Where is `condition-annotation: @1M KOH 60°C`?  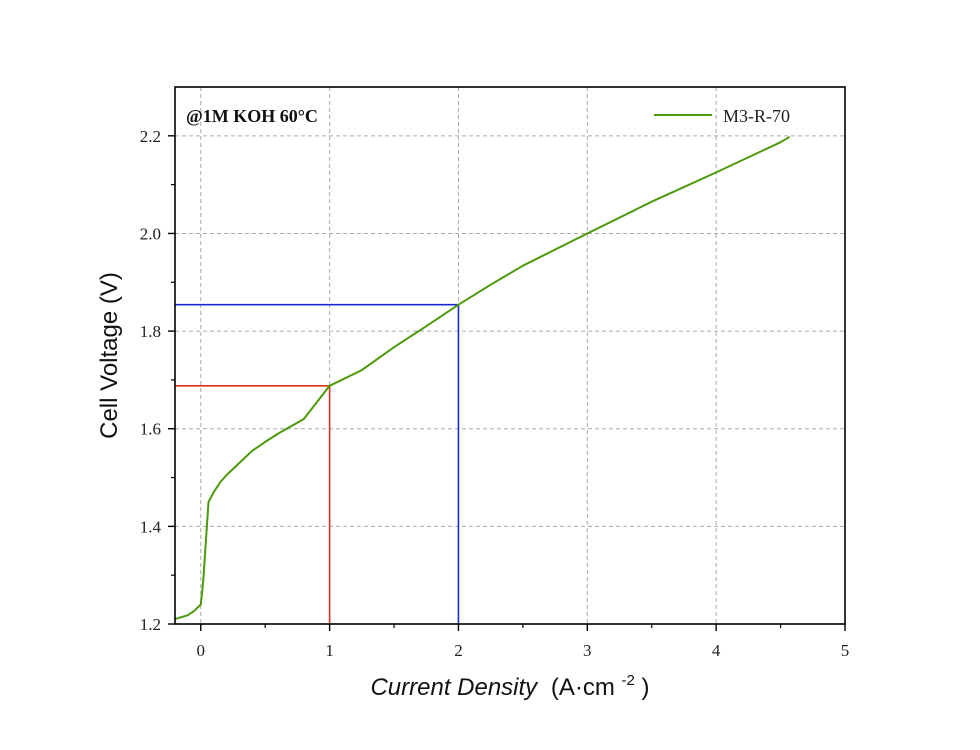
condition-annotation: @1M KOH 60°C is located at coordinates (252, 116).